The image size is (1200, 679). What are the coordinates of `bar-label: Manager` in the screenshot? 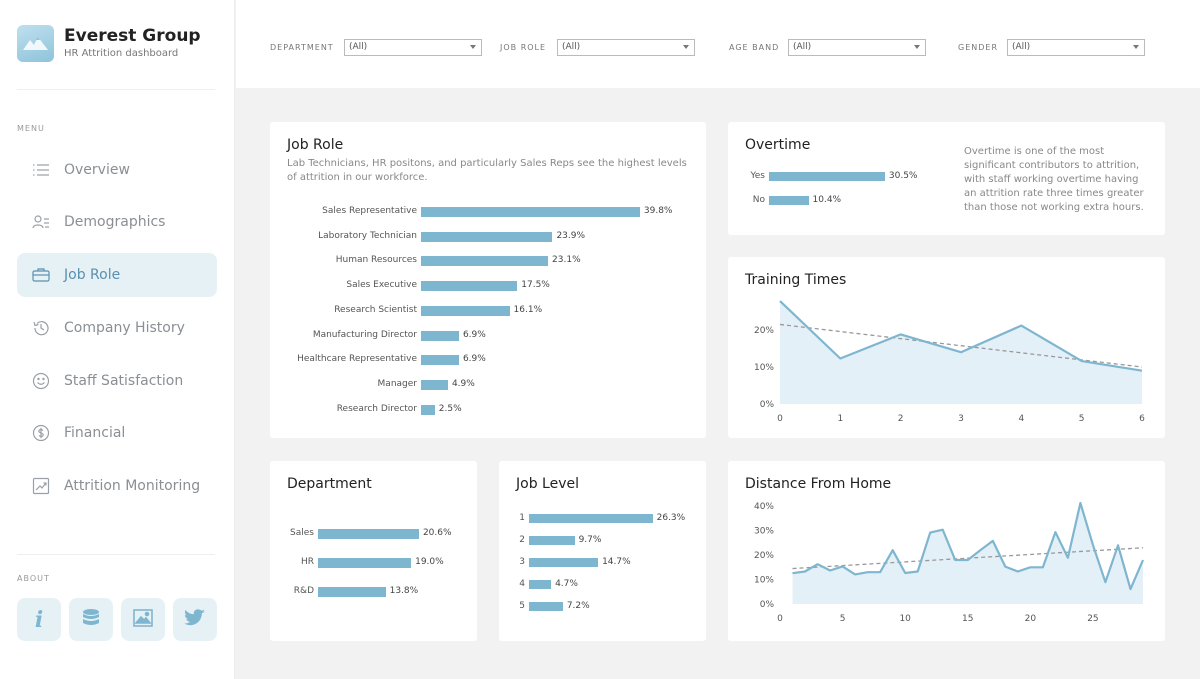 It's located at (397, 383).